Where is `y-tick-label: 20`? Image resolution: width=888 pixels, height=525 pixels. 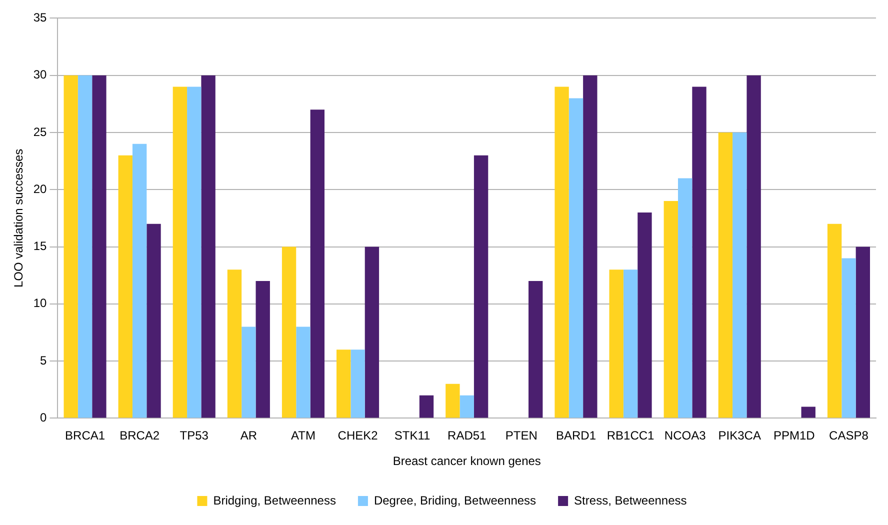
y-tick-label: 20 is located at coordinates (40, 189).